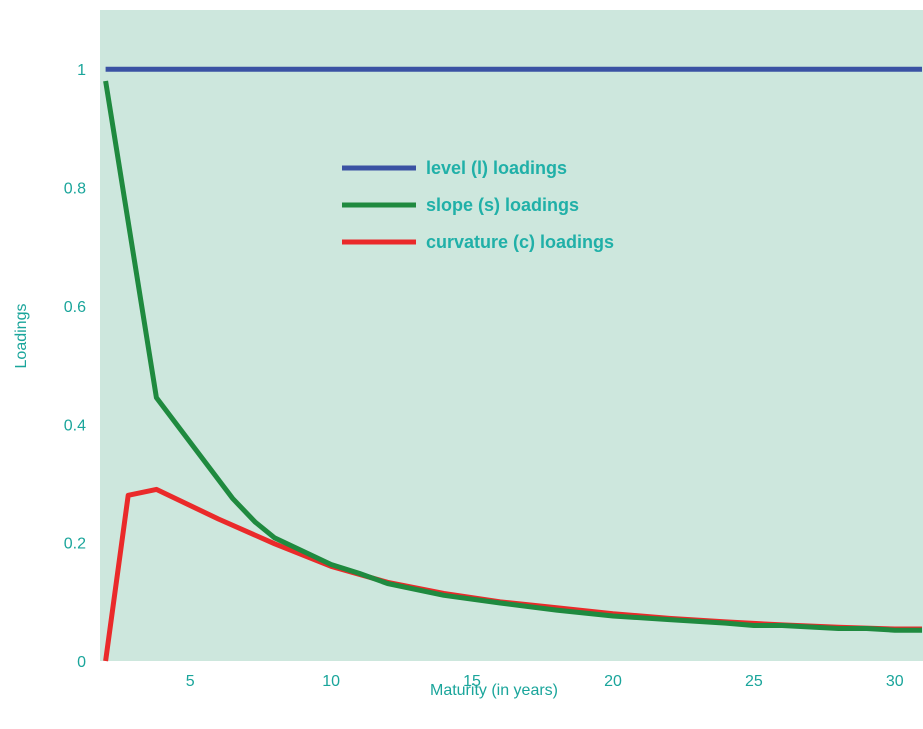  What do you see at coordinates (496, 168) in the screenshot?
I see `legend-label-0: level (l) loadings` at bounding box center [496, 168].